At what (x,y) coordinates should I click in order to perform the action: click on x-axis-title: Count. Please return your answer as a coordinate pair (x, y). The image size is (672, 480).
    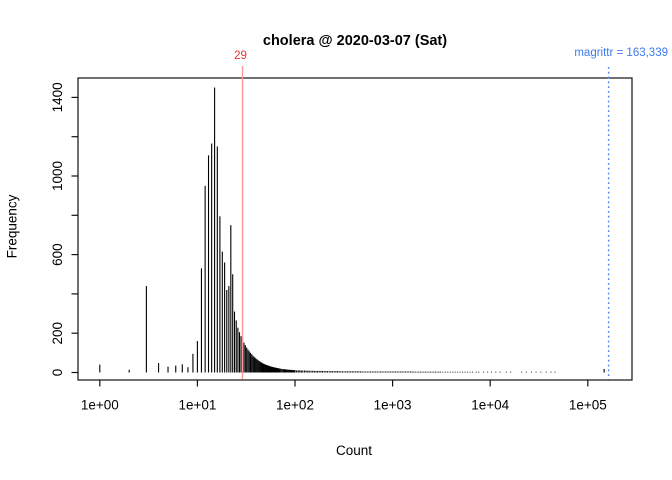
    Looking at the image, I should click on (354, 450).